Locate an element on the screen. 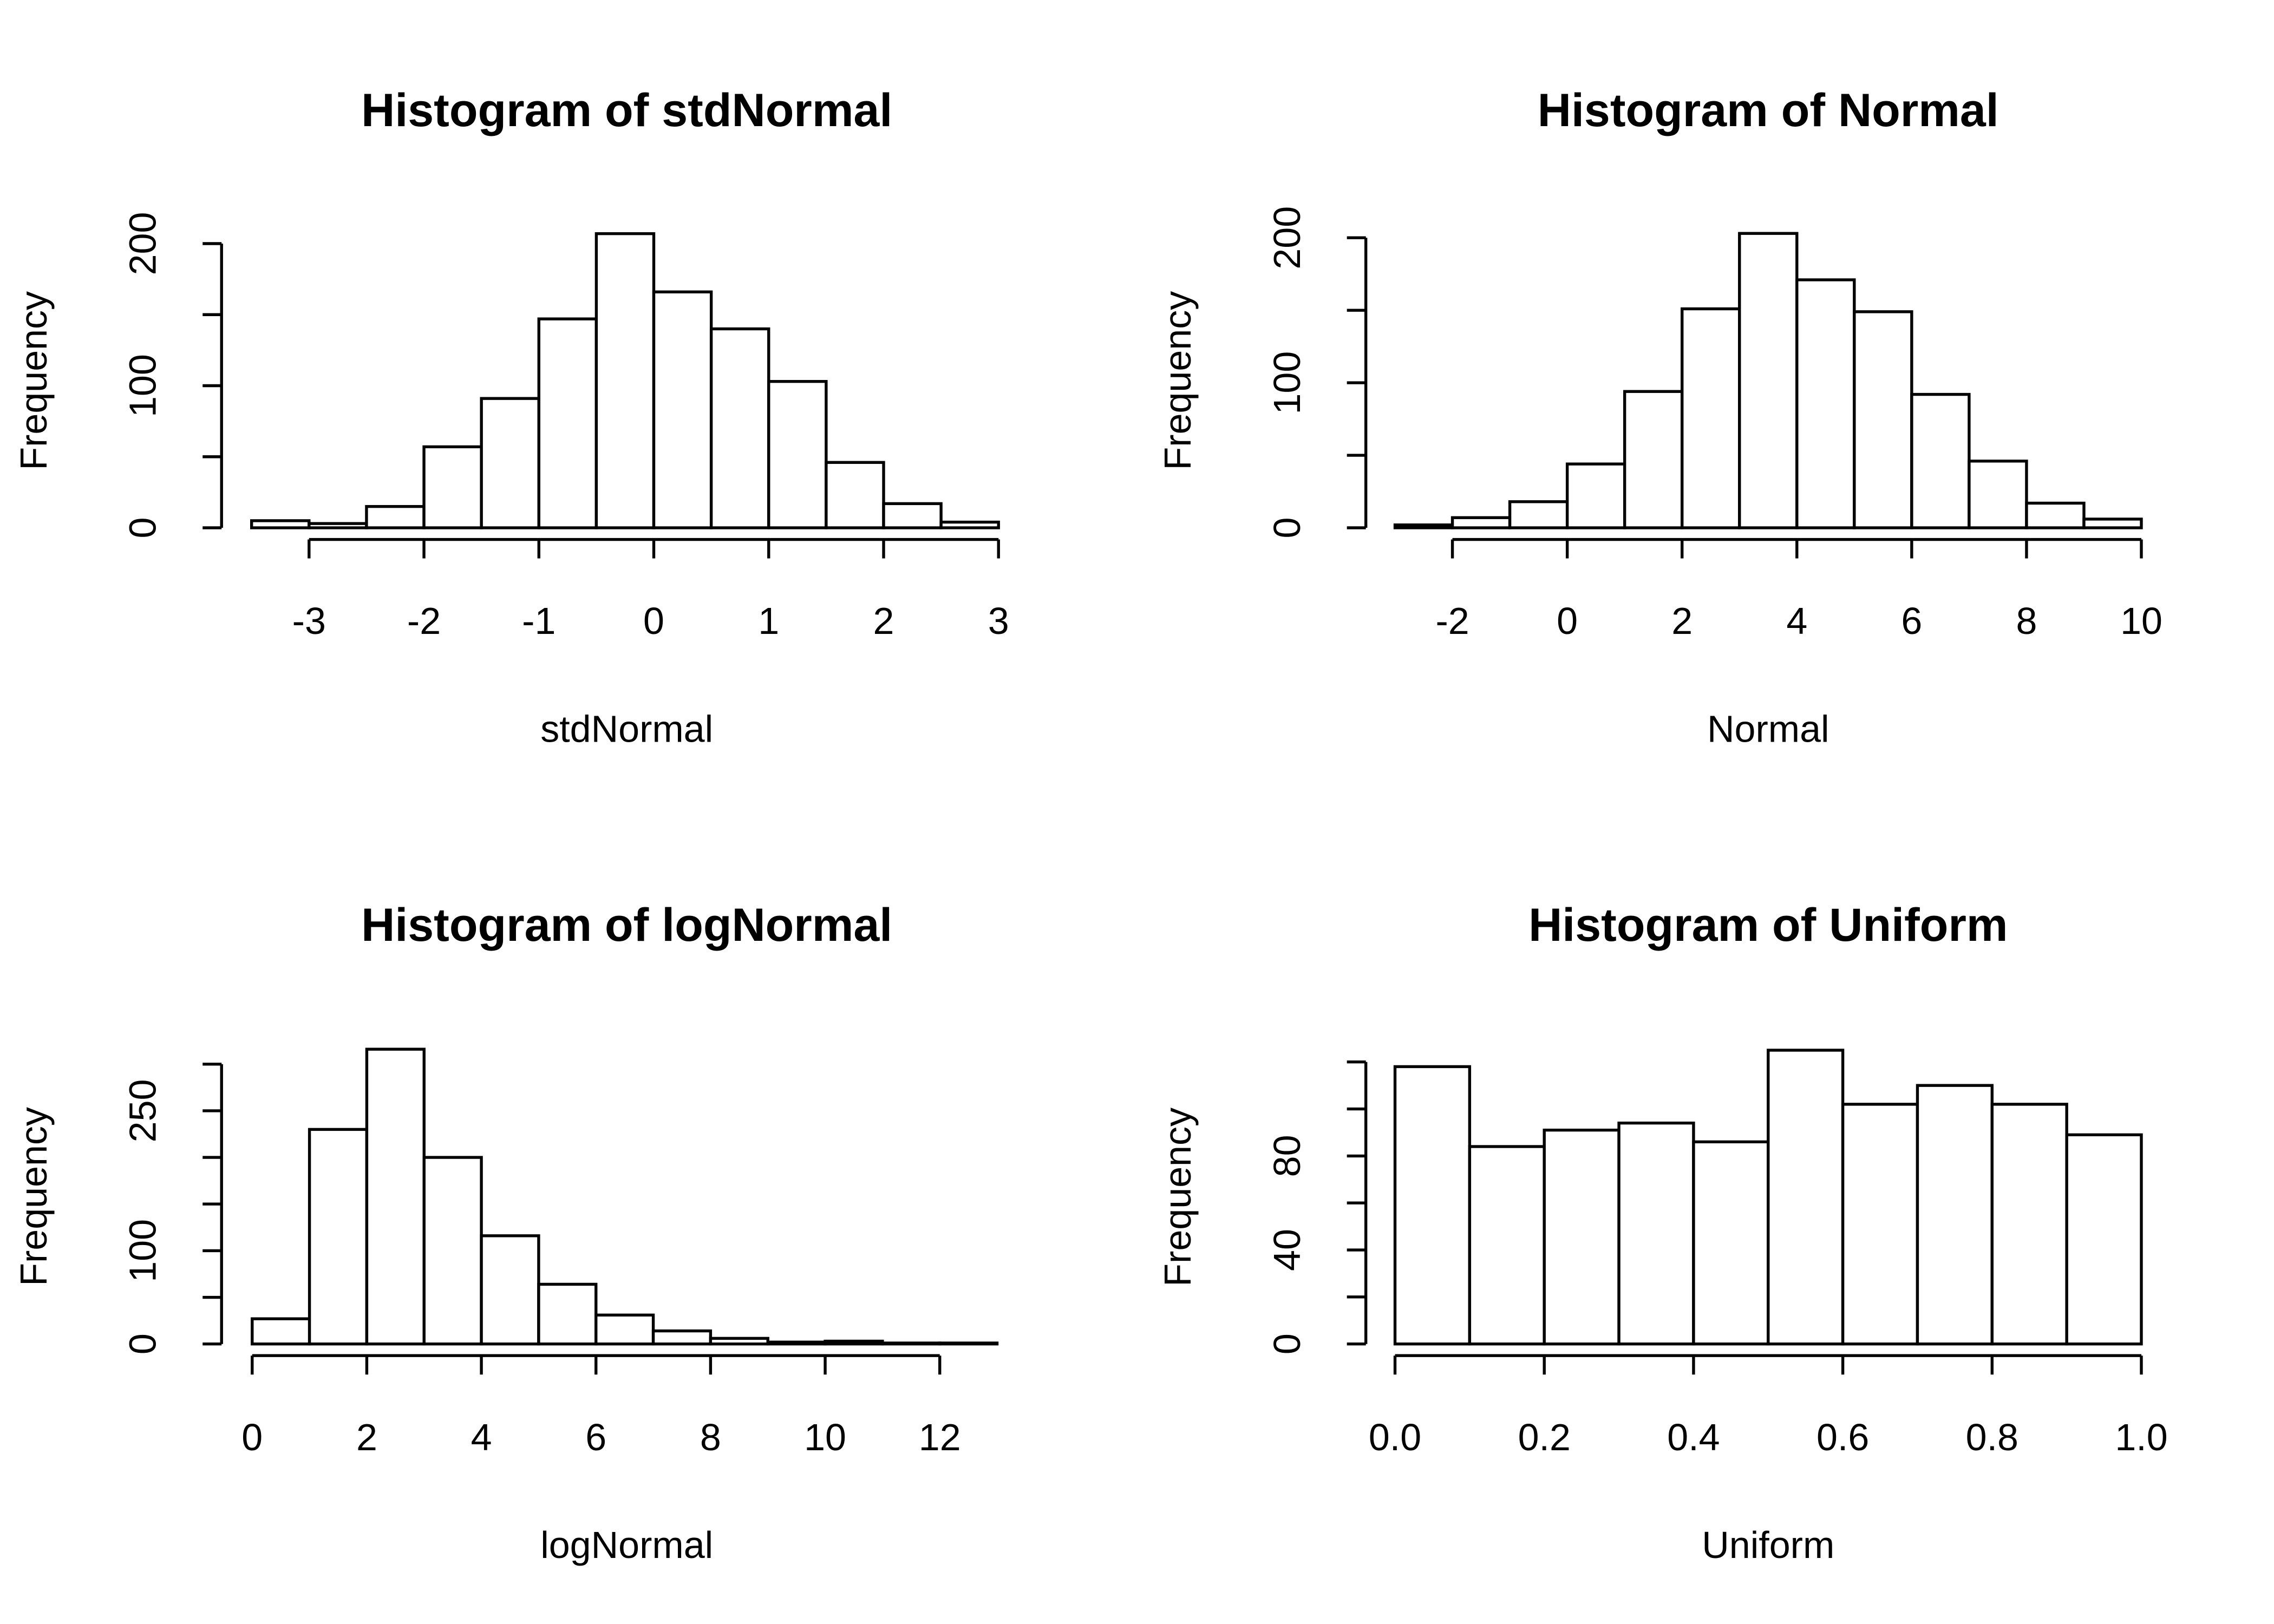 This screenshot has width=2274, height=1624. x-tick-label: -3 is located at coordinates (309, 621).